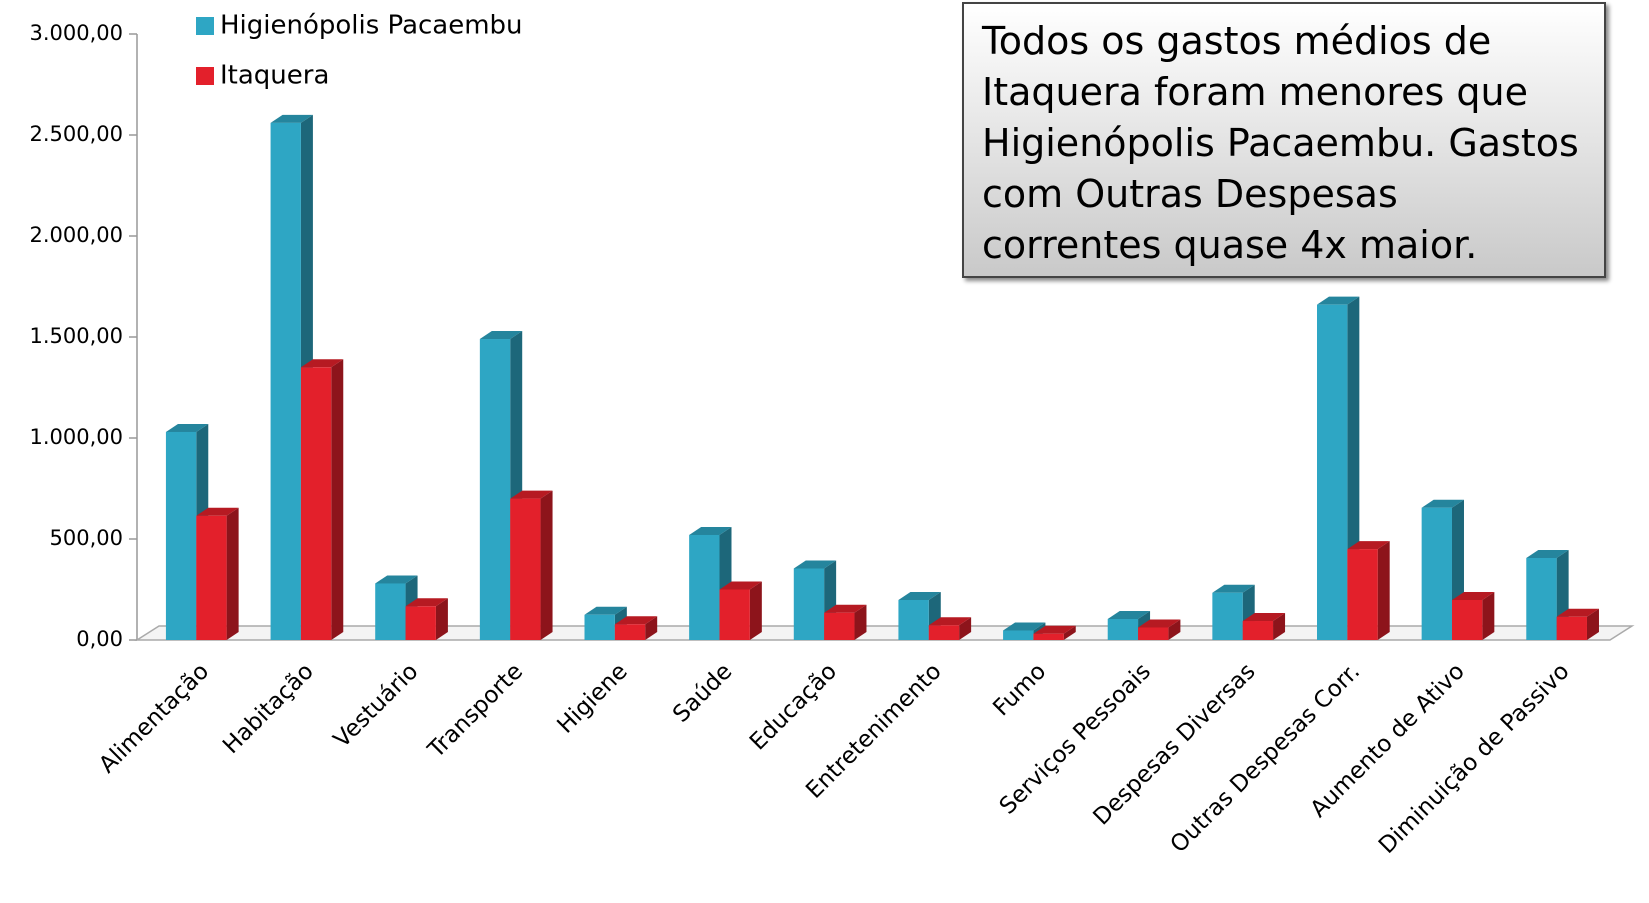 Image resolution: width=1649 pixels, height=903 pixels. What do you see at coordinates (1266, 758) in the screenshot?
I see `x-tick-label: Outras Despesas Corr.` at bounding box center [1266, 758].